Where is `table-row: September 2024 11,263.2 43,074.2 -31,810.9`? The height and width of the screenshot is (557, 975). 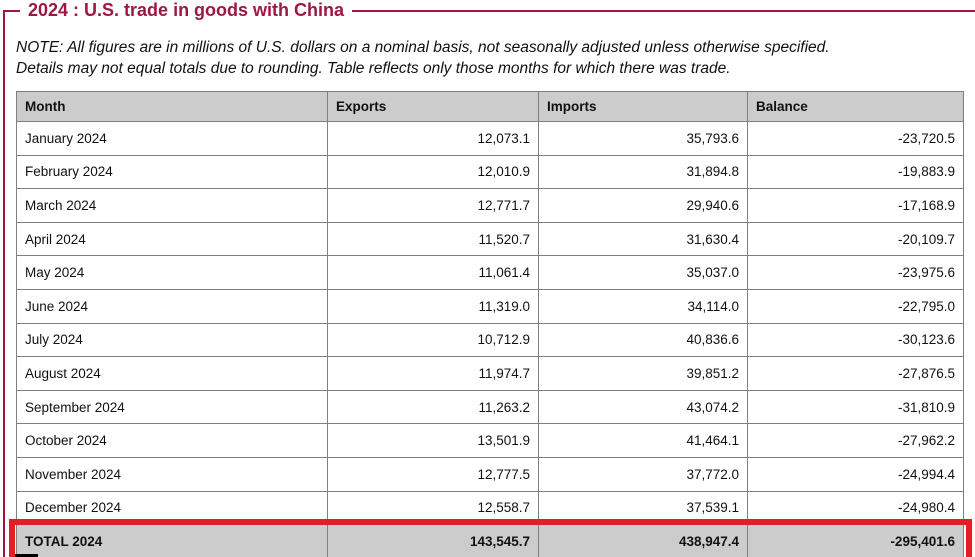
table-row: September 2024 11,263.2 43,074.2 -31,810.9 is located at coordinates (490, 407).